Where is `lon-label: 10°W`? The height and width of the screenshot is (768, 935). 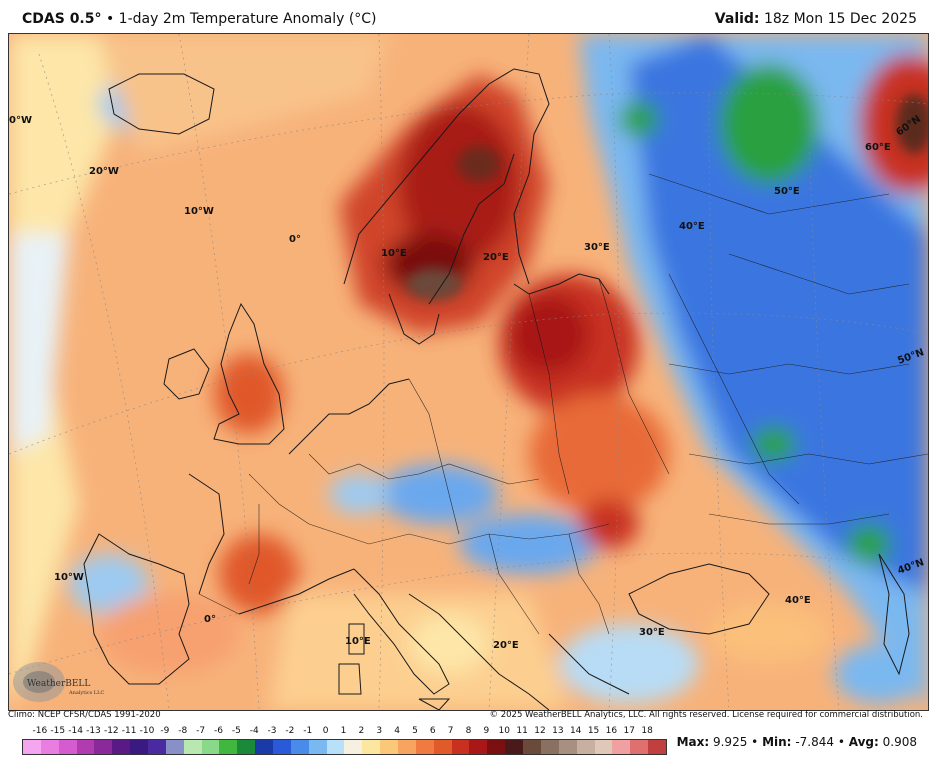 lon-label: 10°W is located at coordinates (69, 577).